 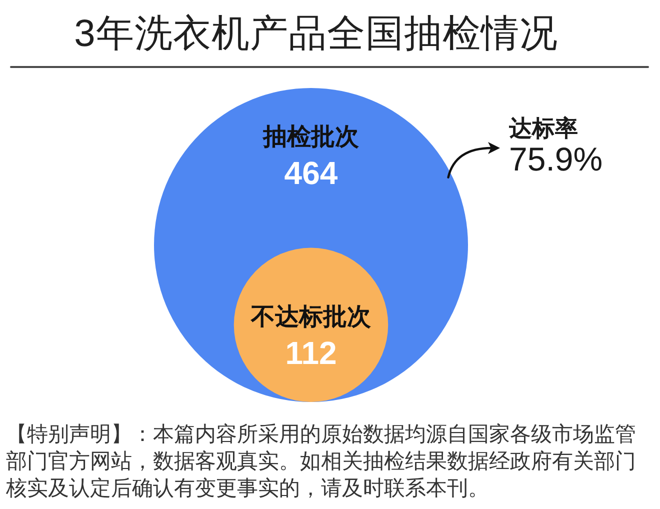 What do you see at coordinates (316, 34) in the screenshot?
I see `title: 3年洗衣机产品全国抽检情况` at bounding box center [316, 34].